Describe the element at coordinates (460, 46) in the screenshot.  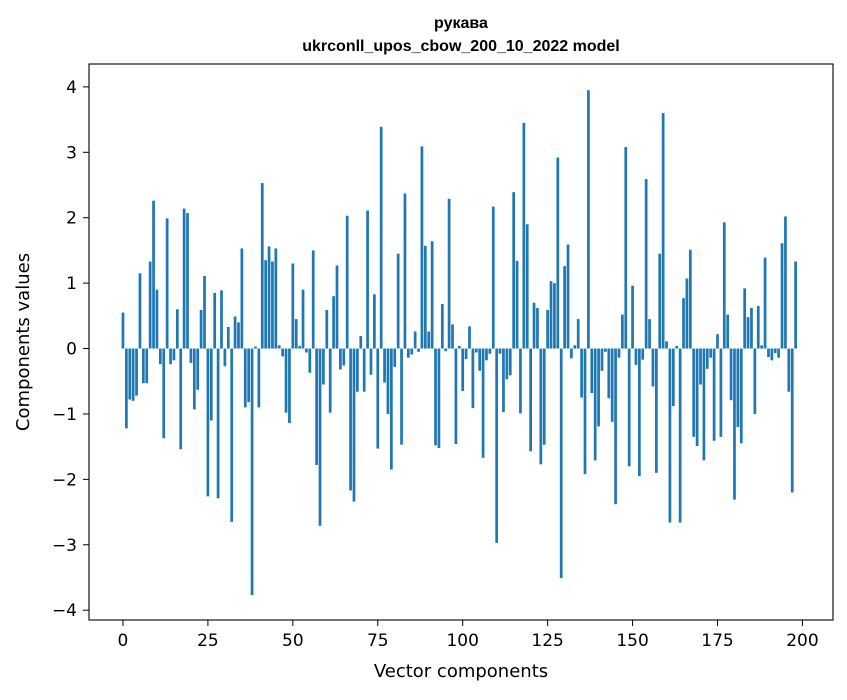
I see `chart-subtitle: ukrconll_upos_cbow_200_10_2022 model` at that location.